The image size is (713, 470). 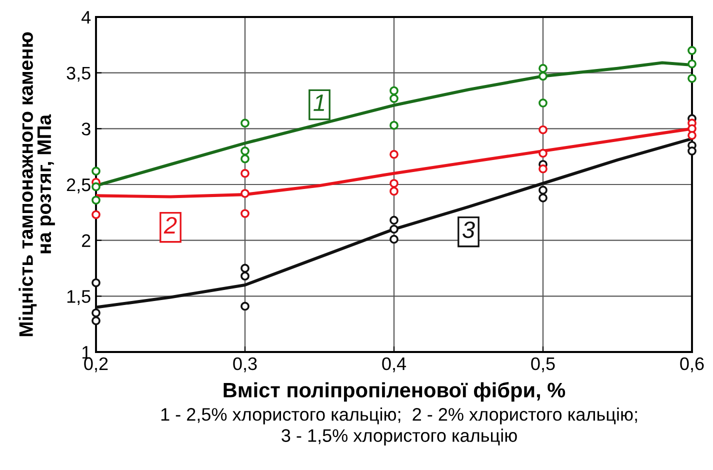 What do you see at coordinates (468, 229) in the screenshot?
I see `series-label: 3` at bounding box center [468, 229].